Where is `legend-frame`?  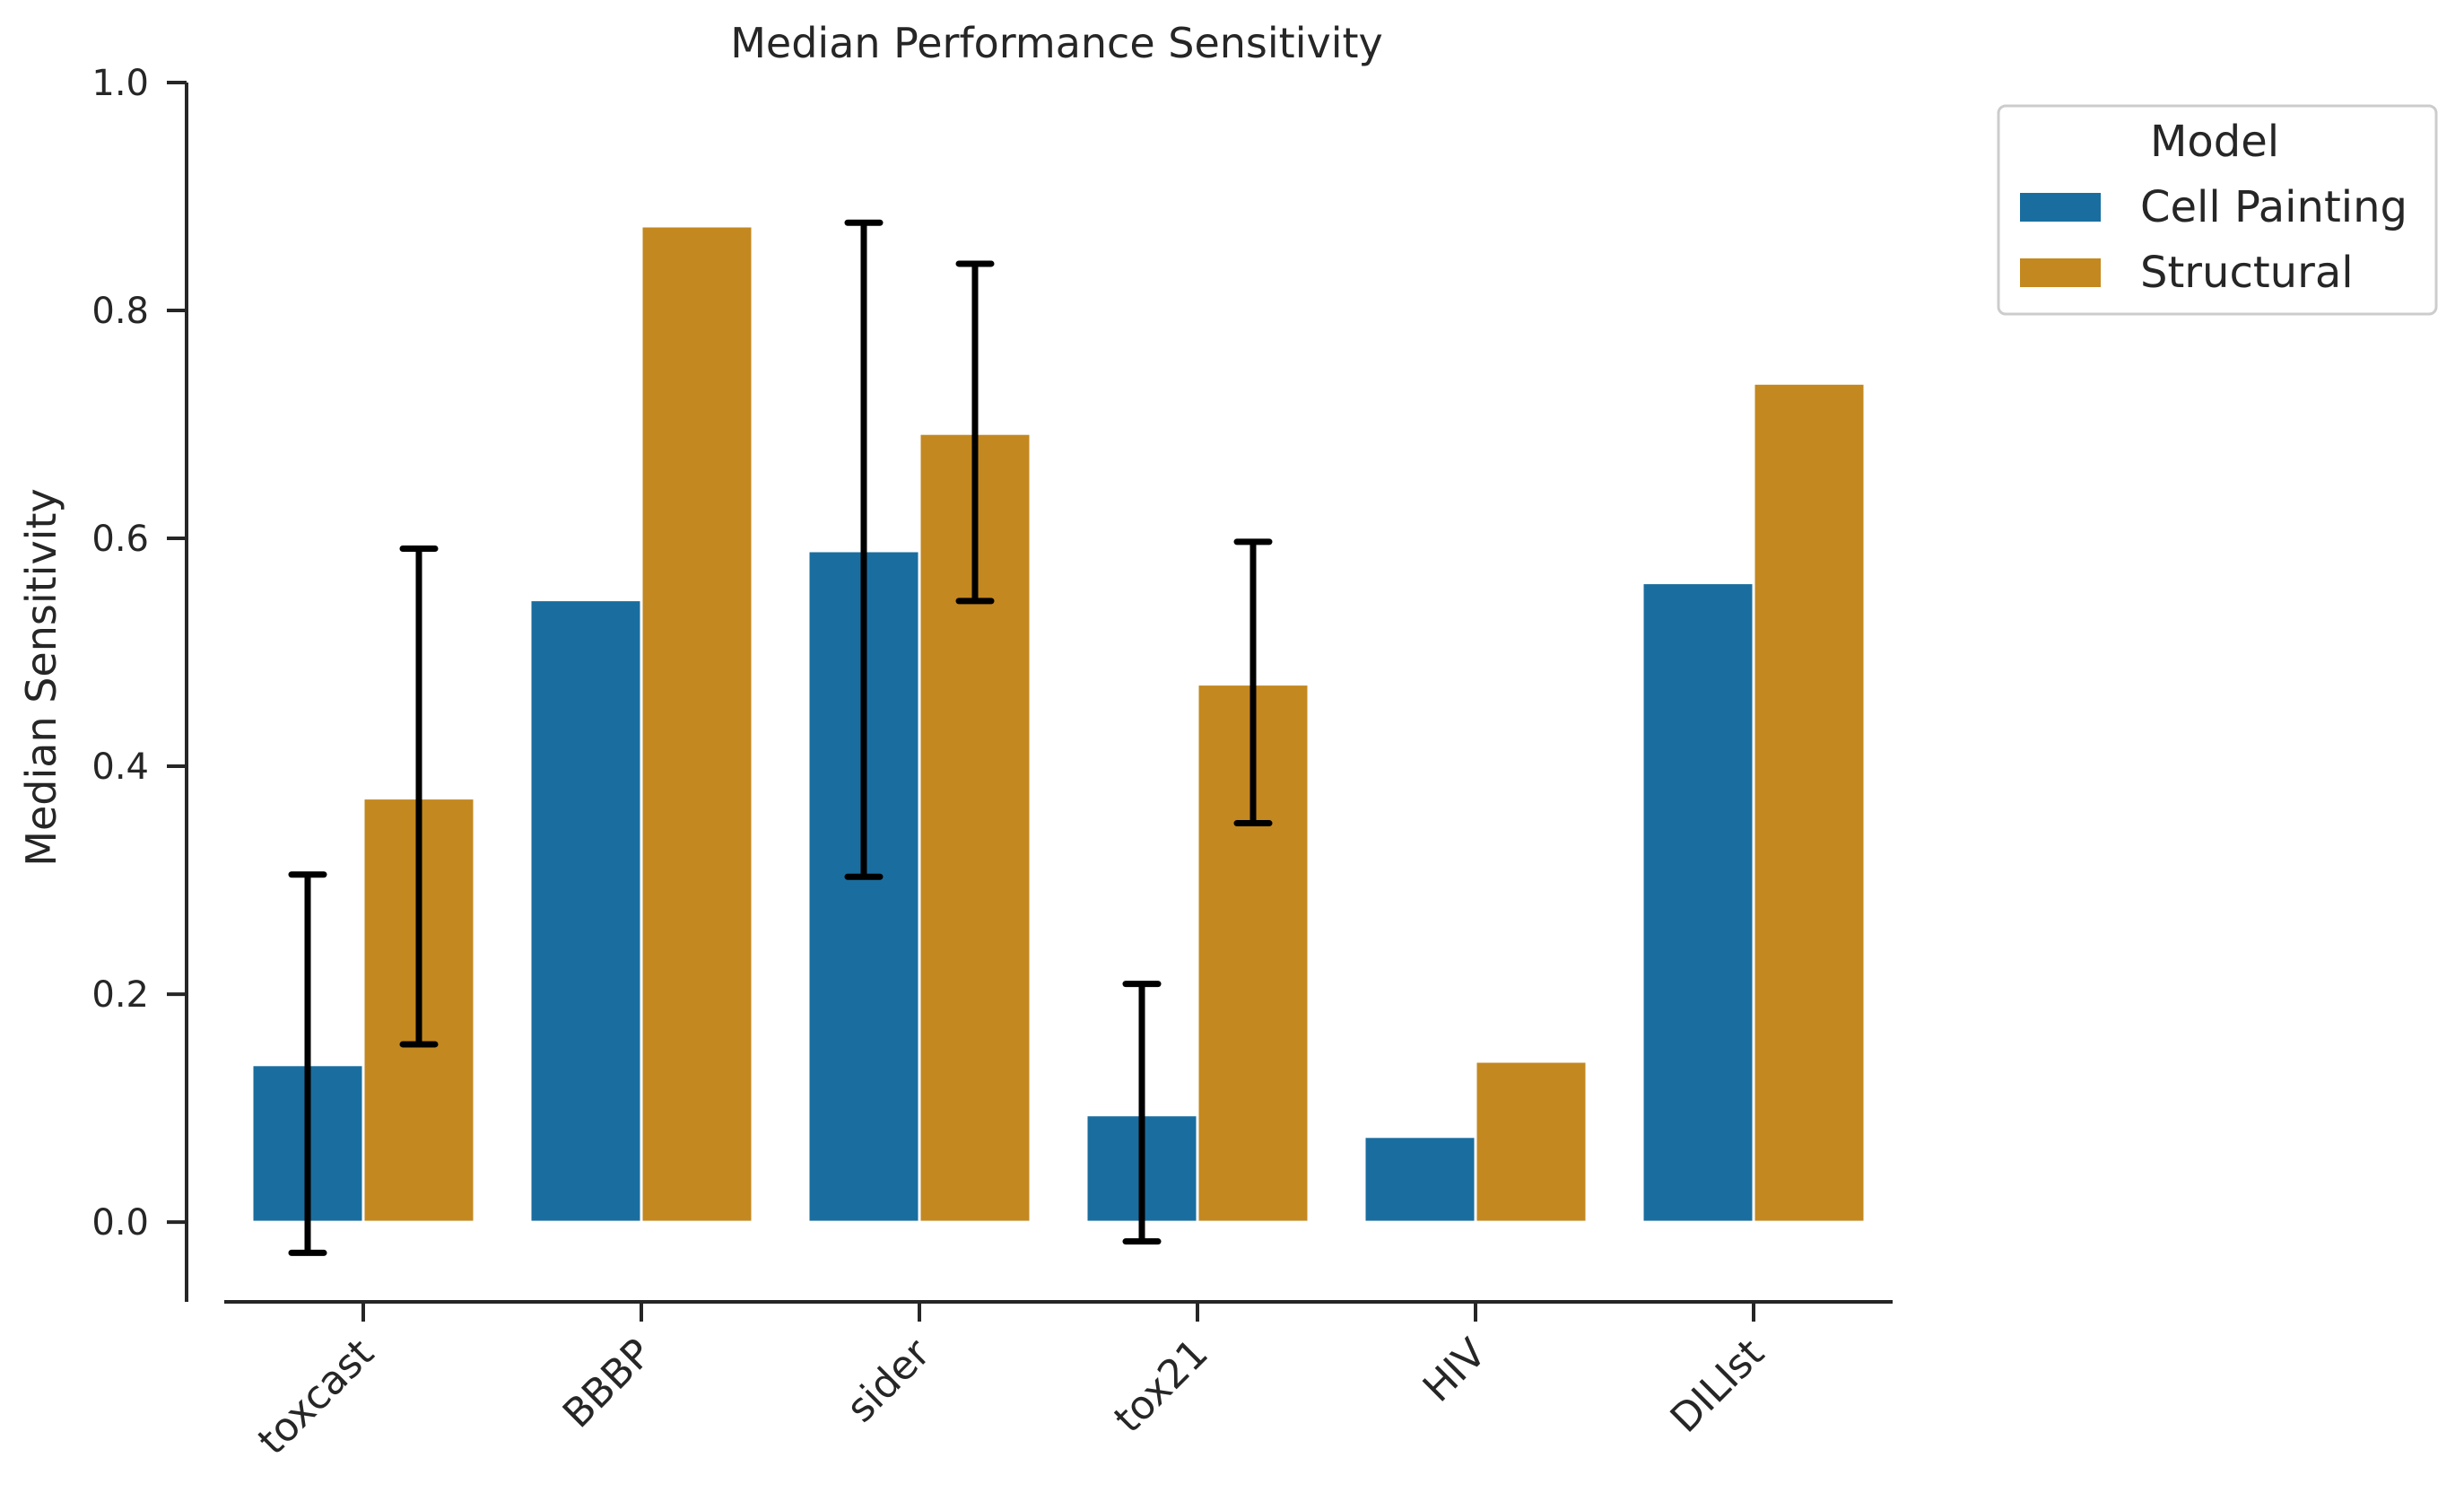 legend-frame is located at coordinates (2217, 210).